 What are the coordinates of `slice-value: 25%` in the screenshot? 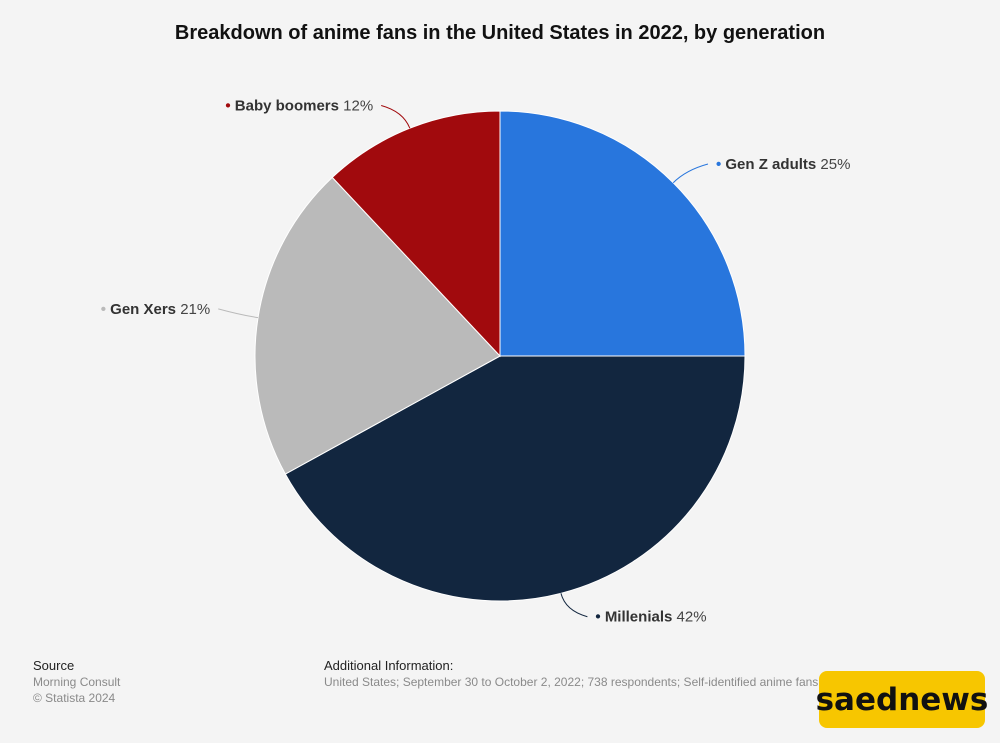 It's located at (835, 164).